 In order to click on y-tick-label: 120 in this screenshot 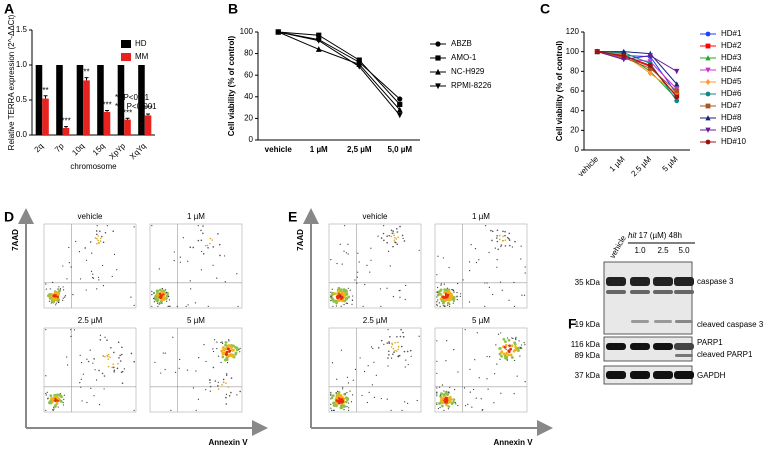, I will do `click(573, 31)`.